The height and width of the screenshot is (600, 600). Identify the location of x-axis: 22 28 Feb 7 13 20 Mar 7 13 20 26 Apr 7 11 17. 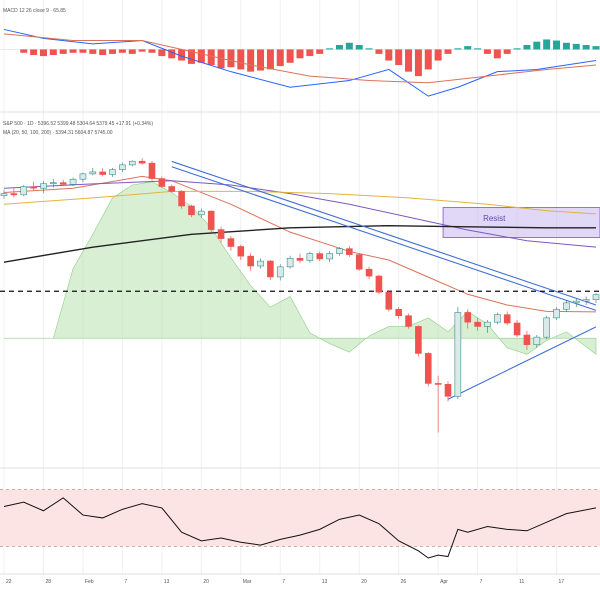
(285, 582).